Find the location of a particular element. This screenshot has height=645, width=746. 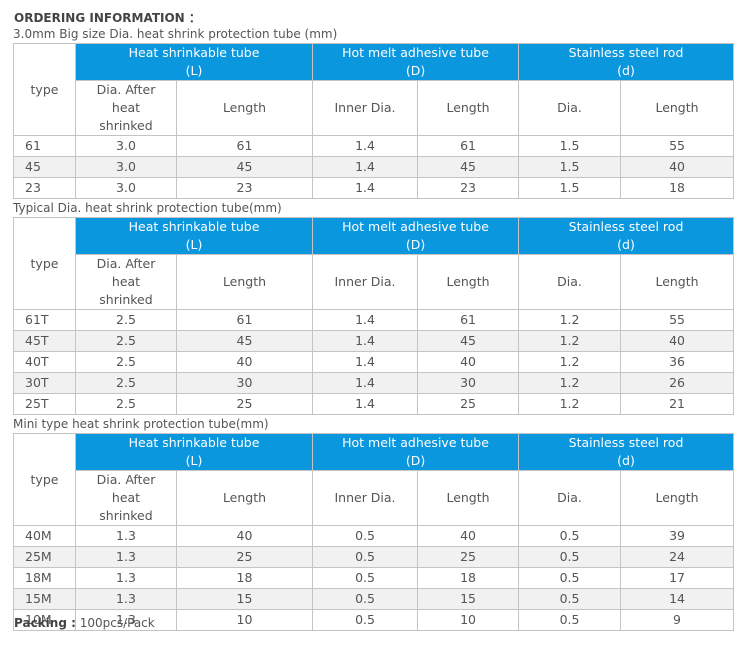

table-row: 25T 2.5 25 1.4 25 1.2 21 is located at coordinates (374, 404).